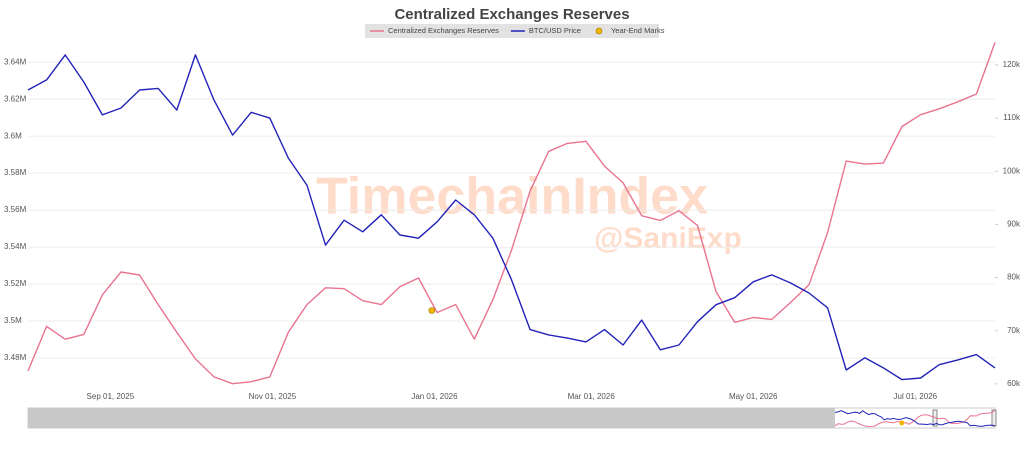  I want to click on x-tick-label: Jan 01, 2026, so click(434, 396).